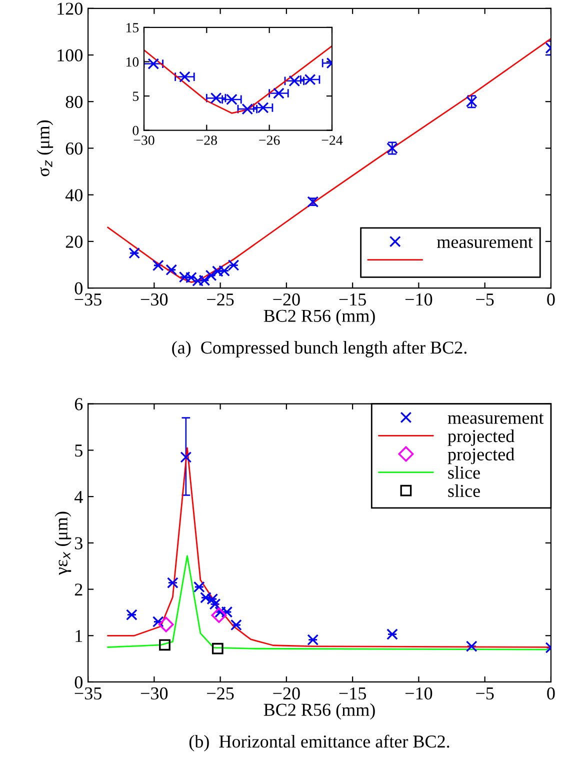 The width and height of the screenshot is (568, 762). Describe the element at coordinates (70, 8) in the screenshot. I see `y-tick-label: 120` at that location.